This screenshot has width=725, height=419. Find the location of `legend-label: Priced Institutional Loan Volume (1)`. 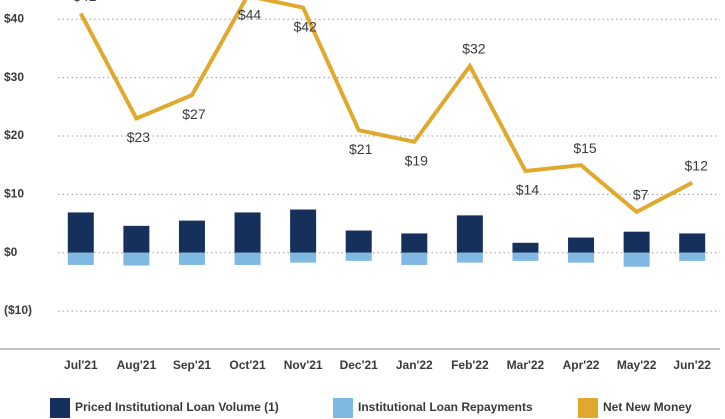

legend-label: Priced Institutional Loan Volume (1) is located at coordinates (177, 407).